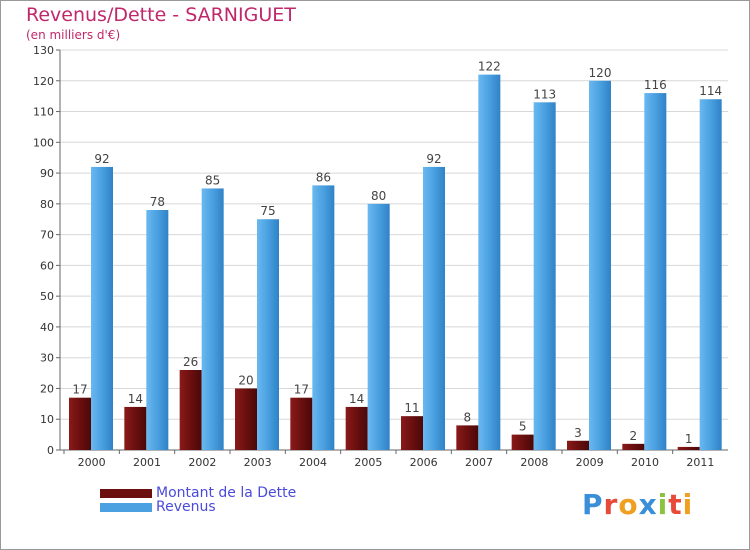 The image size is (750, 550). What do you see at coordinates (245, 380) in the screenshot?
I see `data-label-dette: 20` at bounding box center [245, 380].